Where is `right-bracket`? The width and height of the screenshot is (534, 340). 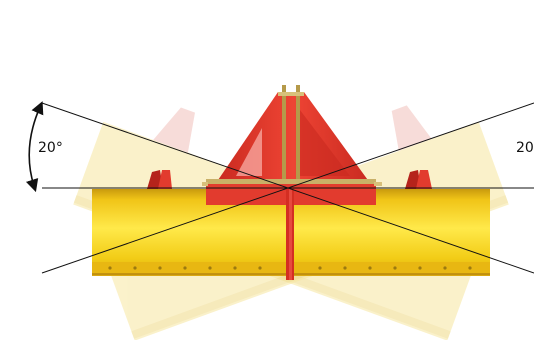 right-bracket is located at coordinates (418, 179).